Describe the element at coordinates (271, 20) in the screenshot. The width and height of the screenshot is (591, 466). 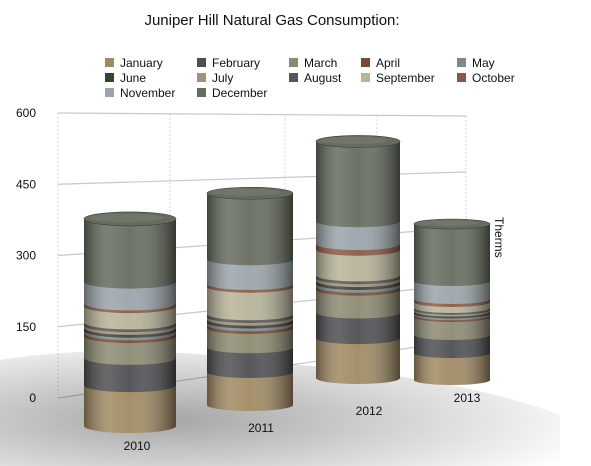
I see `chart-title: Juniper Hill Natural Gas Consumption:` at that location.